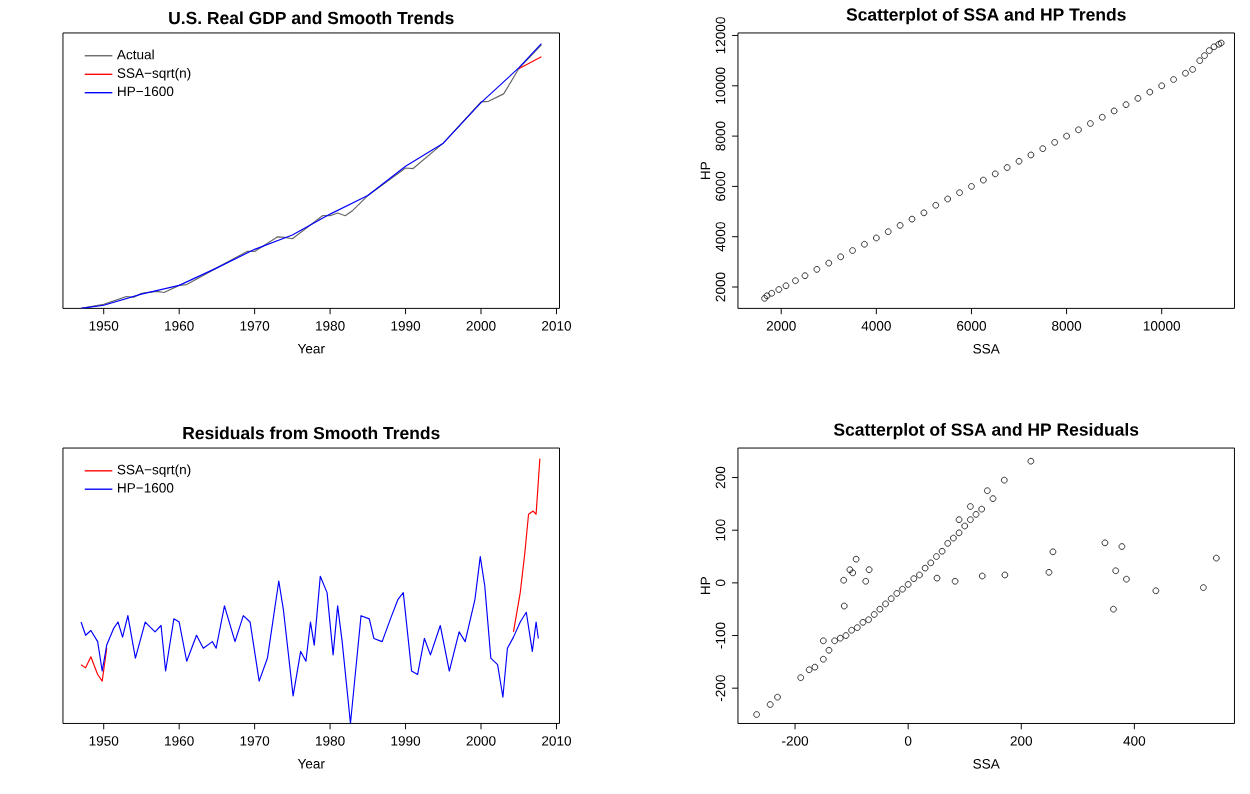 The image size is (1250, 794). Describe the element at coordinates (311, 18) in the screenshot. I see `chart-title: U.S. Real GDP and Smooth Trends` at that location.